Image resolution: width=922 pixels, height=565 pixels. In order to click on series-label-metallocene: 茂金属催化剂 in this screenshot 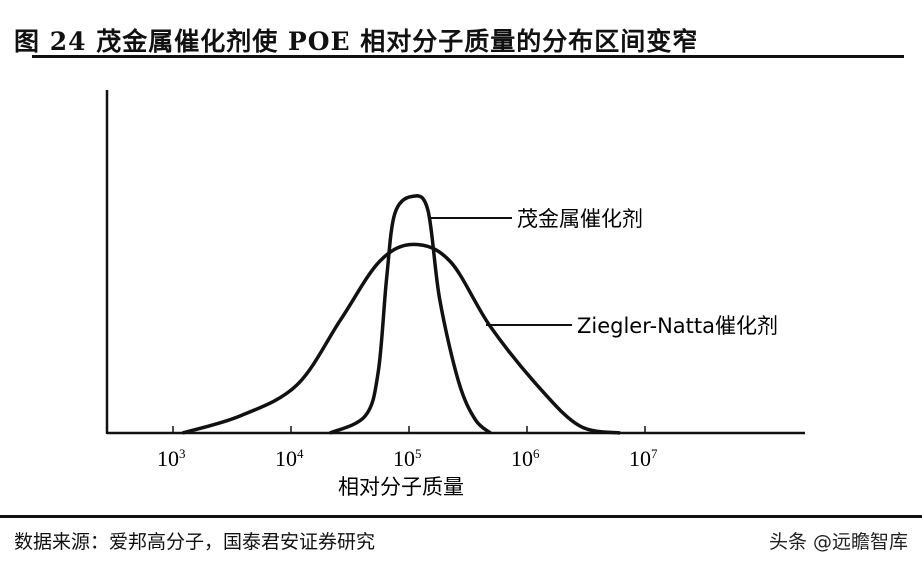, I will do `click(580, 219)`.